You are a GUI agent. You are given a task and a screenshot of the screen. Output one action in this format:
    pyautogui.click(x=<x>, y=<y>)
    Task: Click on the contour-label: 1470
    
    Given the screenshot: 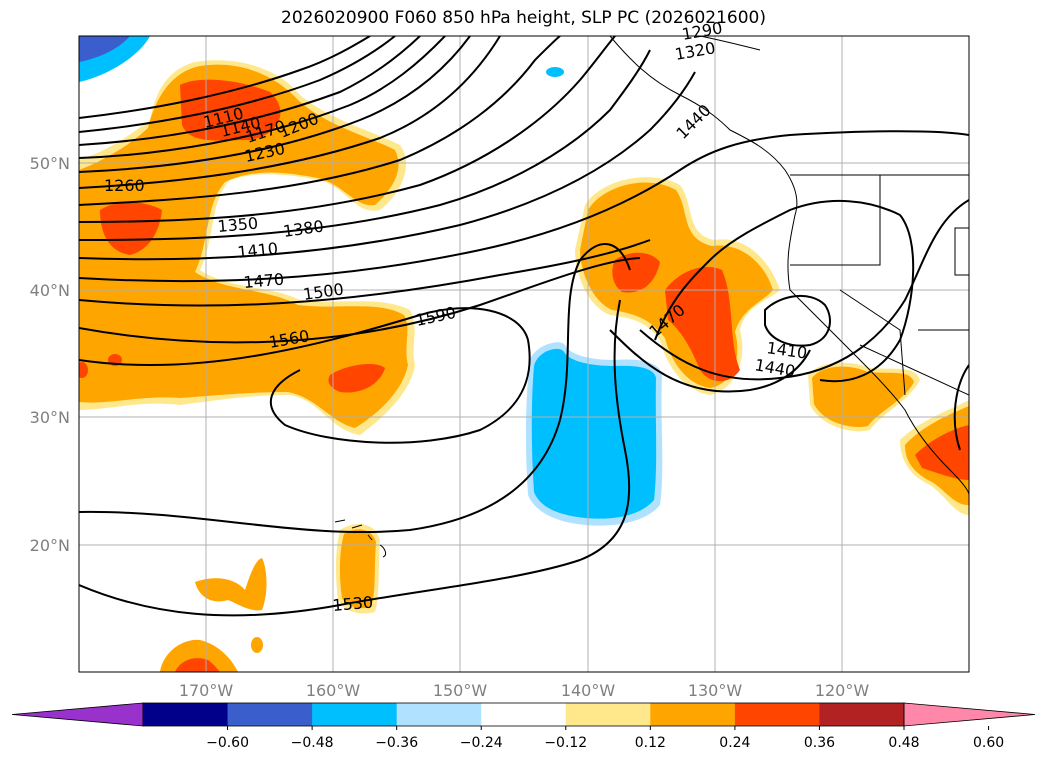 What is the action you would take?
    pyautogui.click(x=264, y=281)
    